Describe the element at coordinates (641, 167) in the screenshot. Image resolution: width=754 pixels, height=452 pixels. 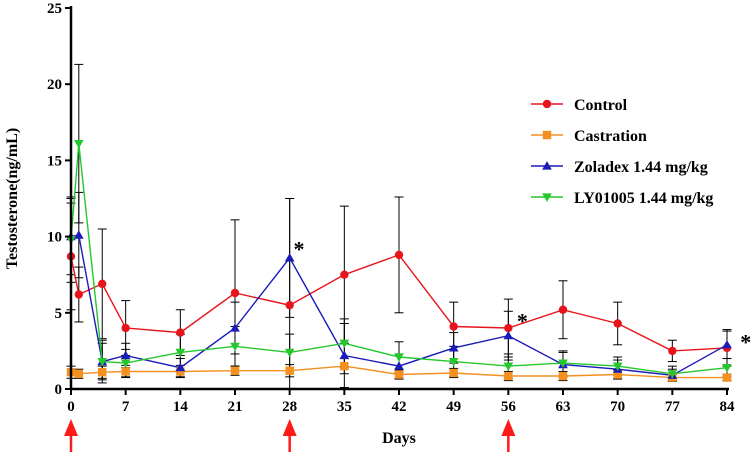
I see `legend-label-zoladex-1-44-mg-kg: Zoladex 1.44 mg/kg` at that location.